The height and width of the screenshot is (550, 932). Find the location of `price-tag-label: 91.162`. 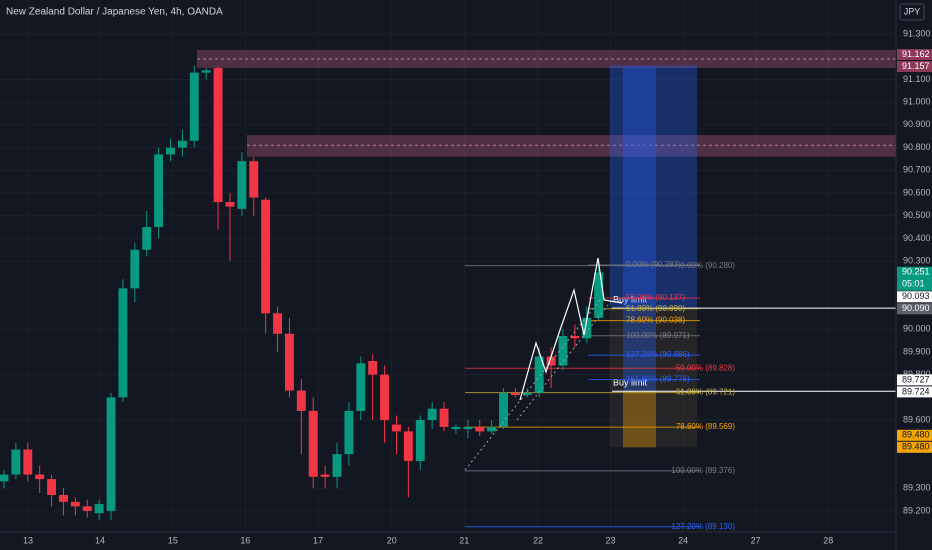

price-tag-label: 91.162 is located at coordinates (916, 54).